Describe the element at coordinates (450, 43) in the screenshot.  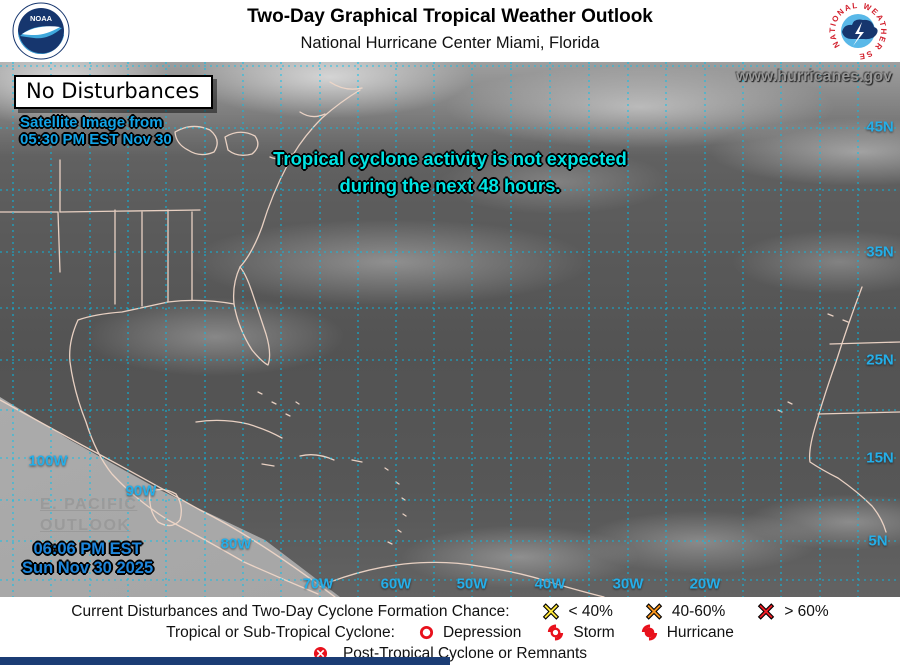
I see `page-subtitle: National Hurricane Center Miami, Florida` at that location.